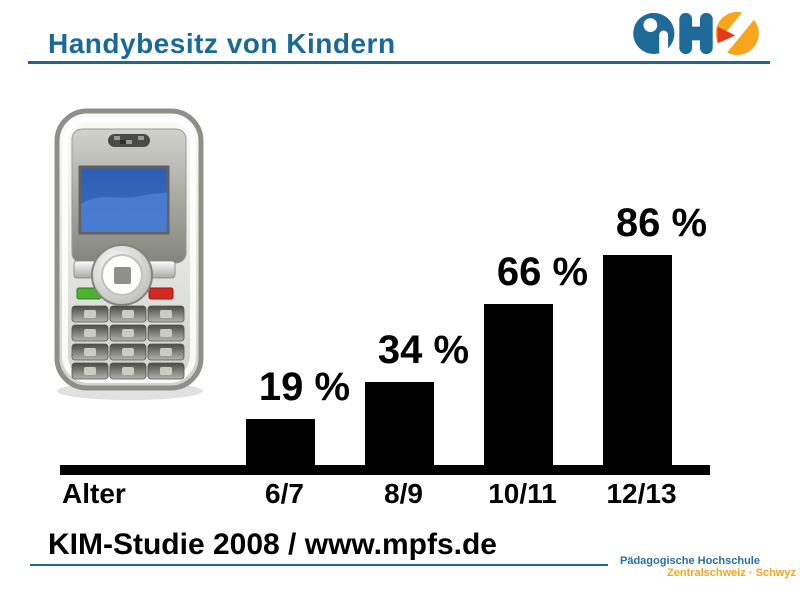 This screenshot has height=600, width=800. What do you see at coordinates (522, 493) in the screenshot?
I see `x-axis-label: 10/11` at bounding box center [522, 493].